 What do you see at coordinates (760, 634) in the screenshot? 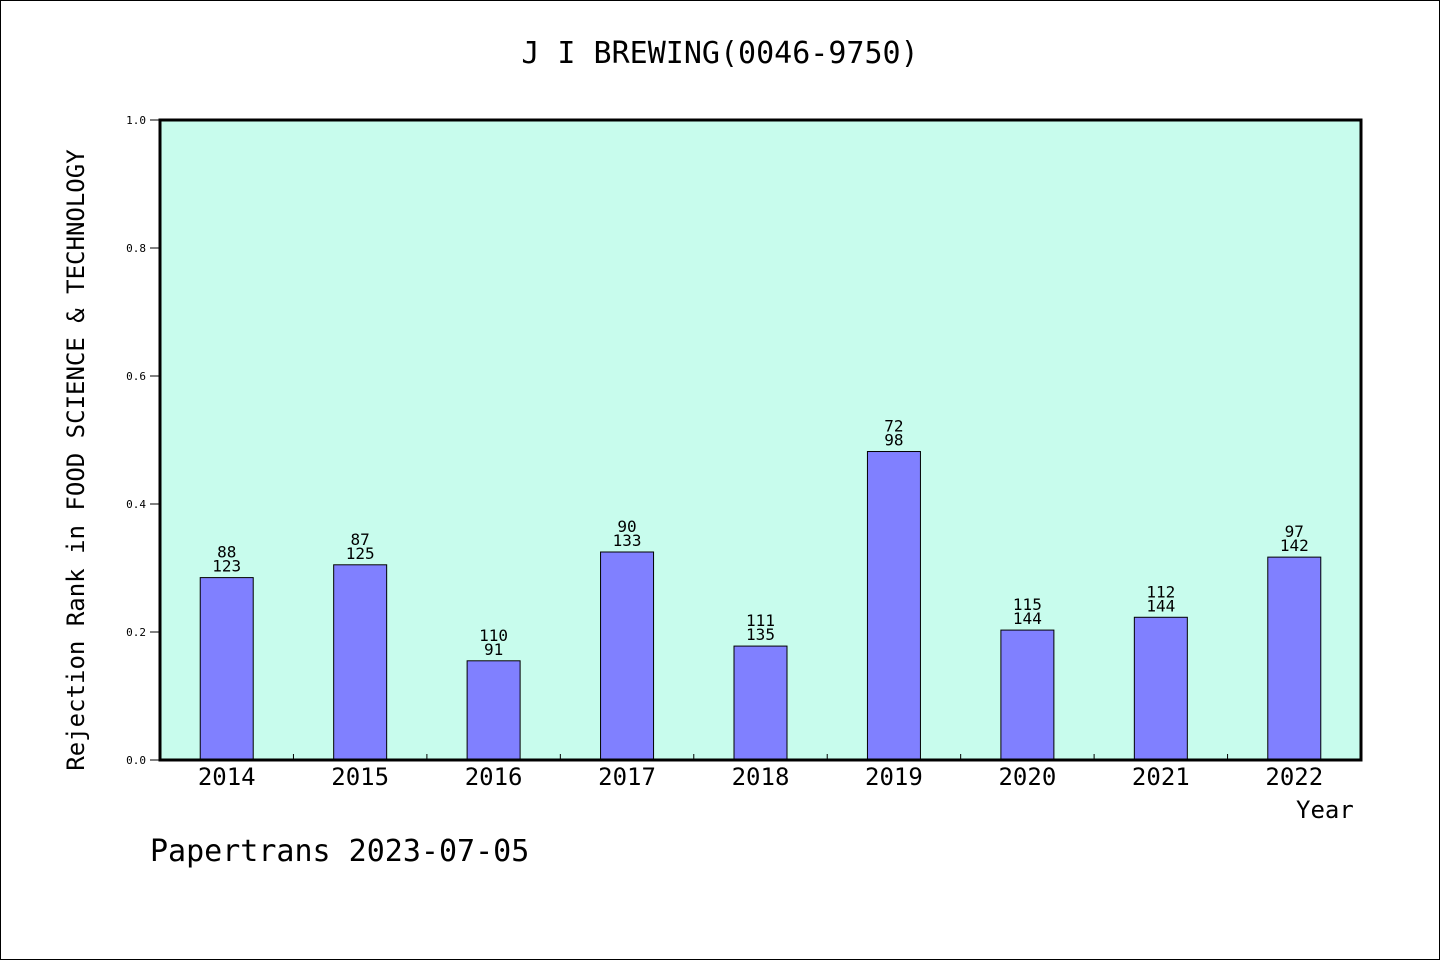
I see `bar-label-bottom-2018: 135` at bounding box center [760, 634].